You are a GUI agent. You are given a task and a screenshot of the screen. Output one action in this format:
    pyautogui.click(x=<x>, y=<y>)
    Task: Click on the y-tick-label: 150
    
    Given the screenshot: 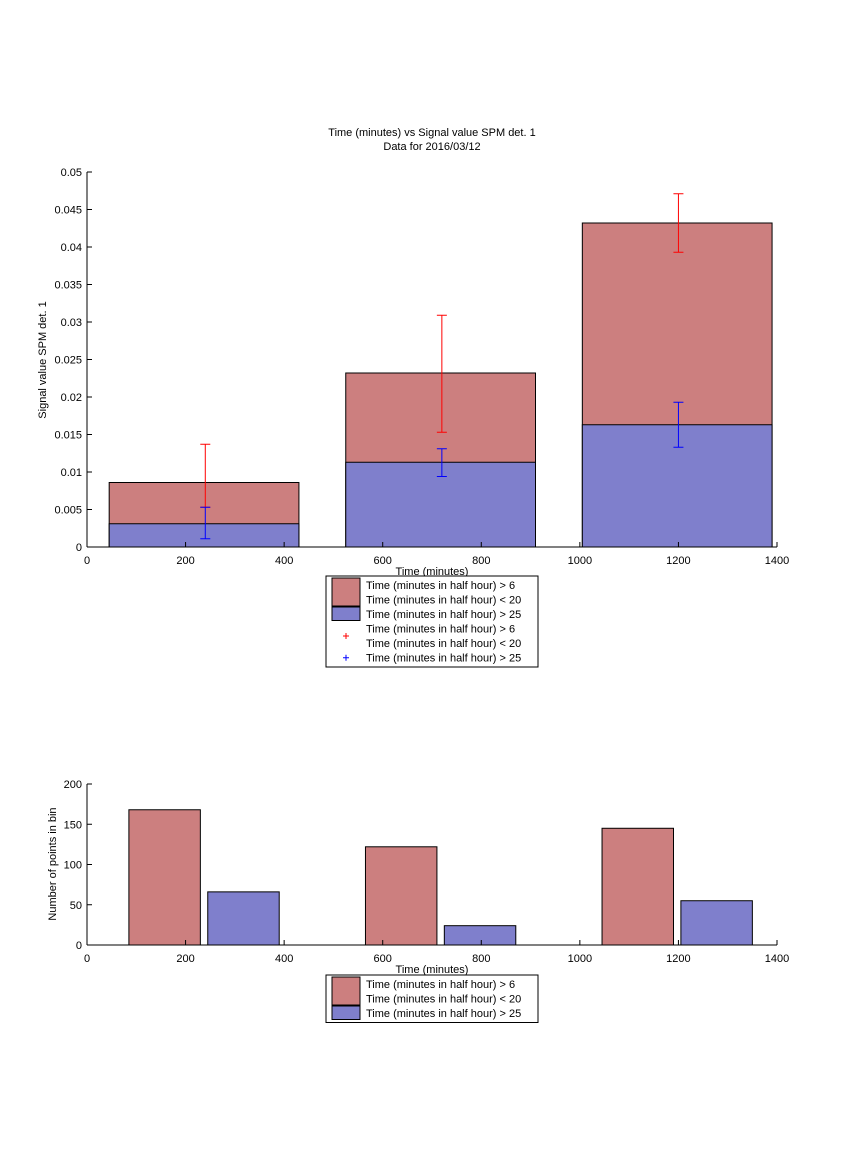 What is the action you would take?
    pyautogui.click(x=73, y=825)
    